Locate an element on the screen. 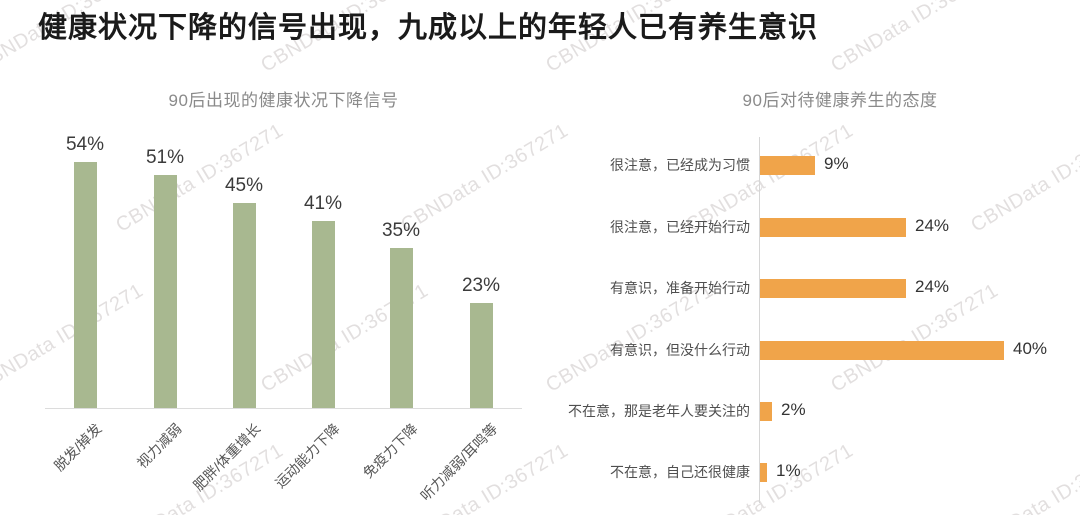 The height and width of the screenshot is (515, 1080). category-label: 听力减弱/耳鸣等 is located at coordinates (459, 462).